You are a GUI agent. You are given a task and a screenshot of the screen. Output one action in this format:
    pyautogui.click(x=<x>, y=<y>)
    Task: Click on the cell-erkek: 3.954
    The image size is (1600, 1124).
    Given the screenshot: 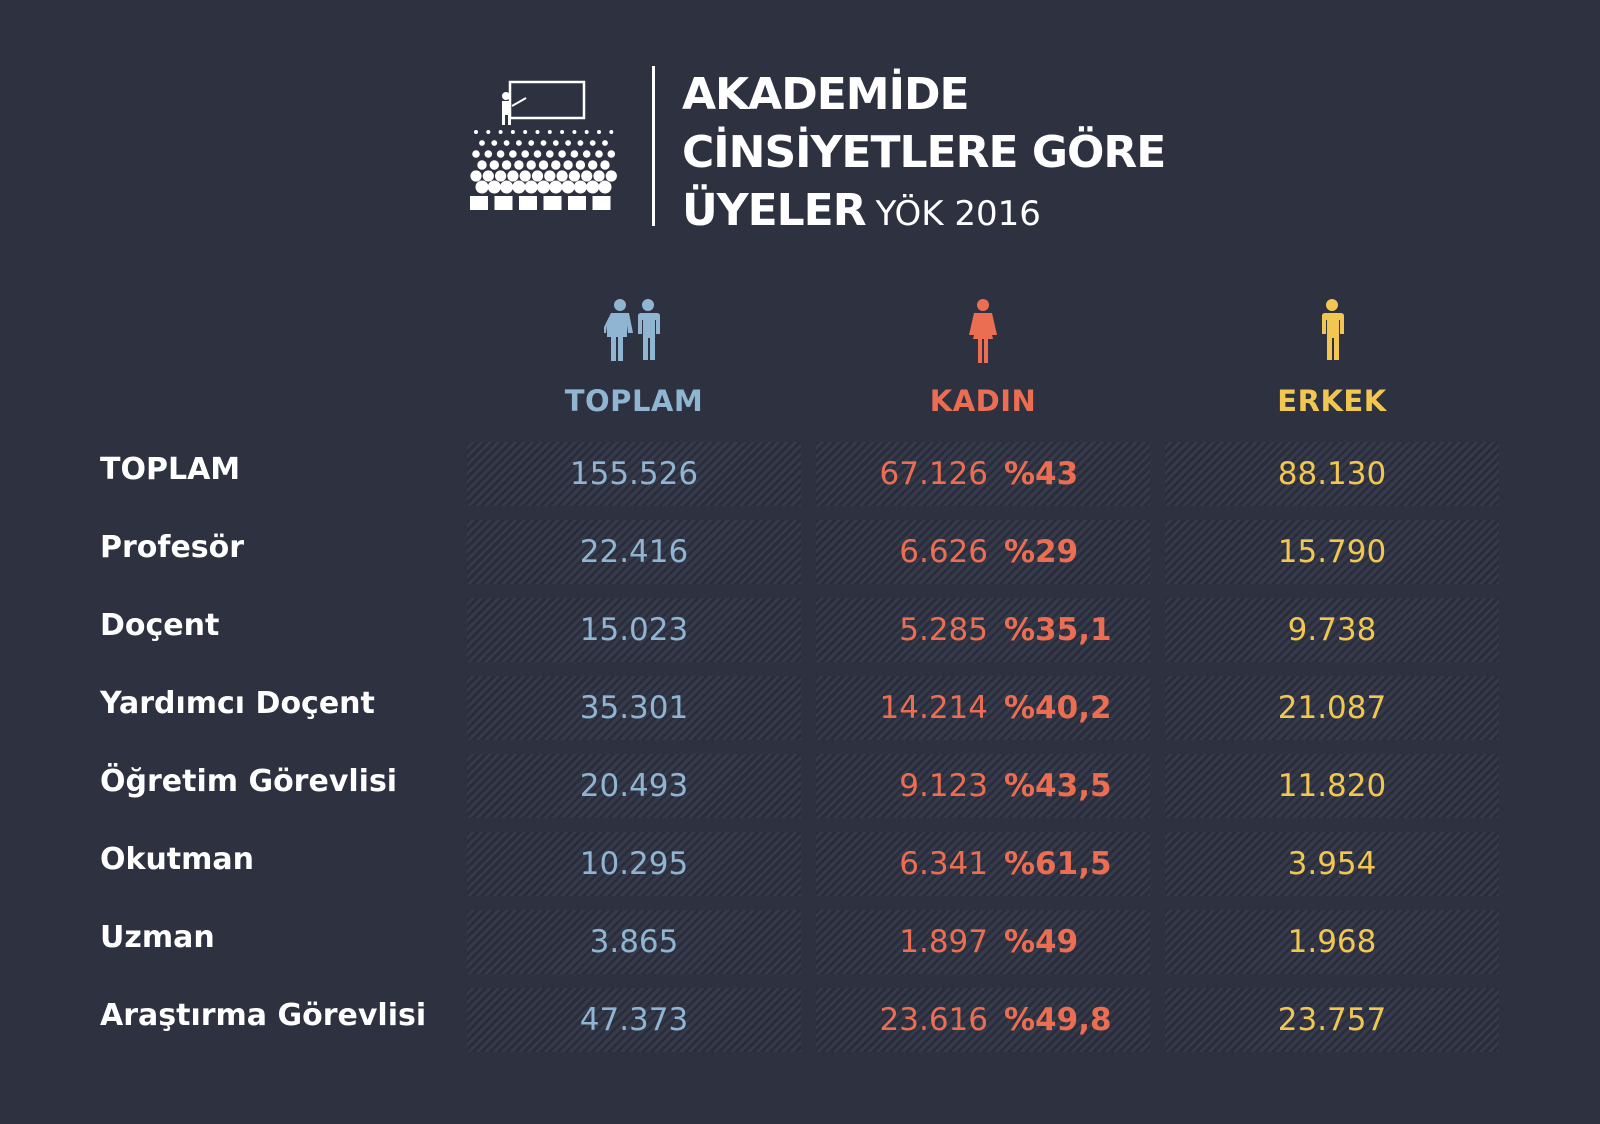 What is the action you would take?
    pyautogui.click(x=1332, y=864)
    